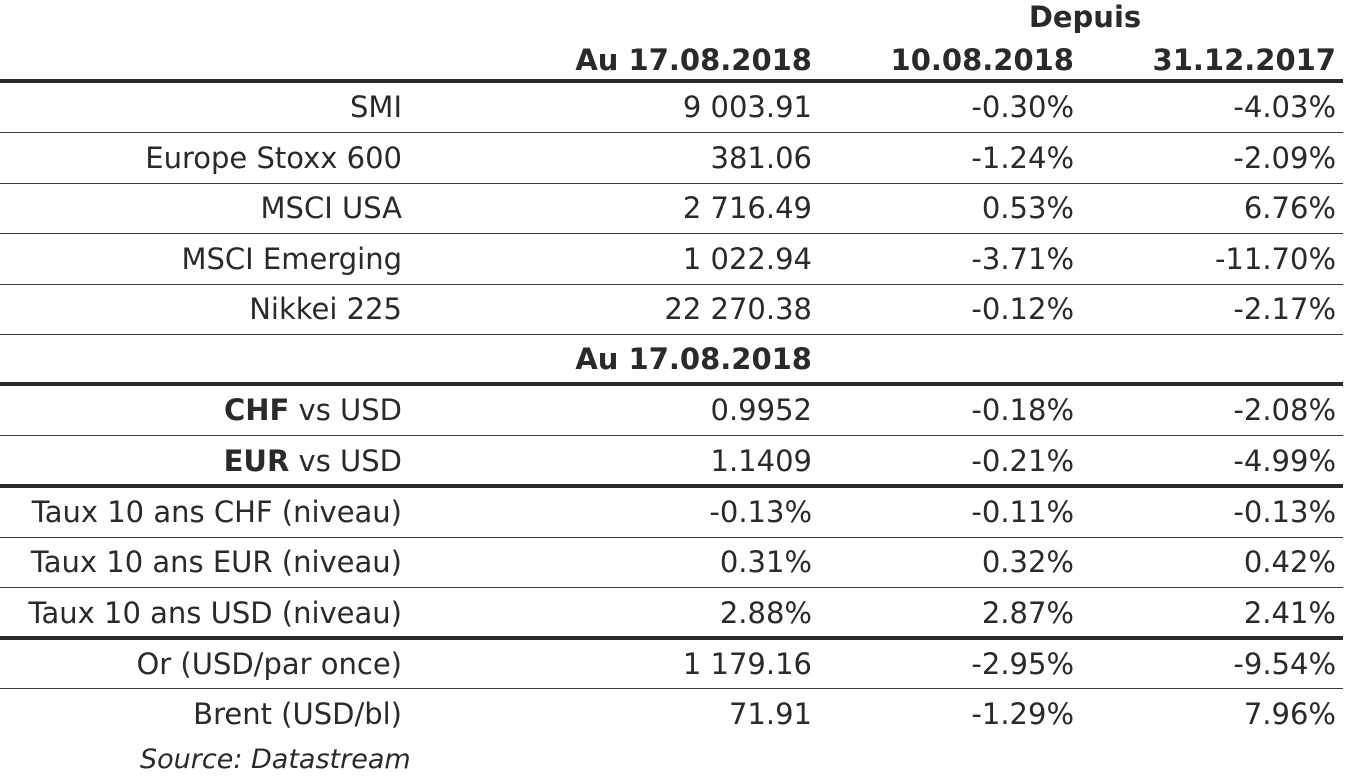 Image resolution: width=1345 pixels, height=780 pixels. What do you see at coordinates (1275, 259) in the screenshot?
I see `row-change-year: -11.70%` at bounding box center [1275, 259].